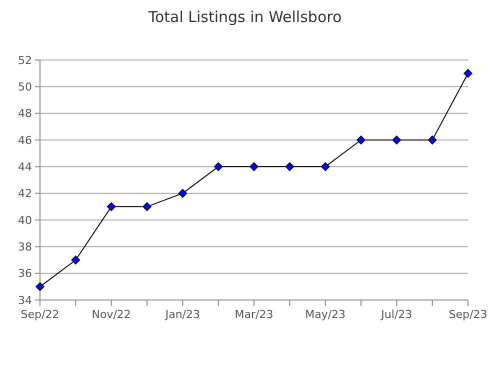 Image resolution: width=490 pixels, height=380 pixels. What do you see at coordinates (25, 140) in the screenshot?
I see `y-tick-label: 46` at bounding box center [25, 140].